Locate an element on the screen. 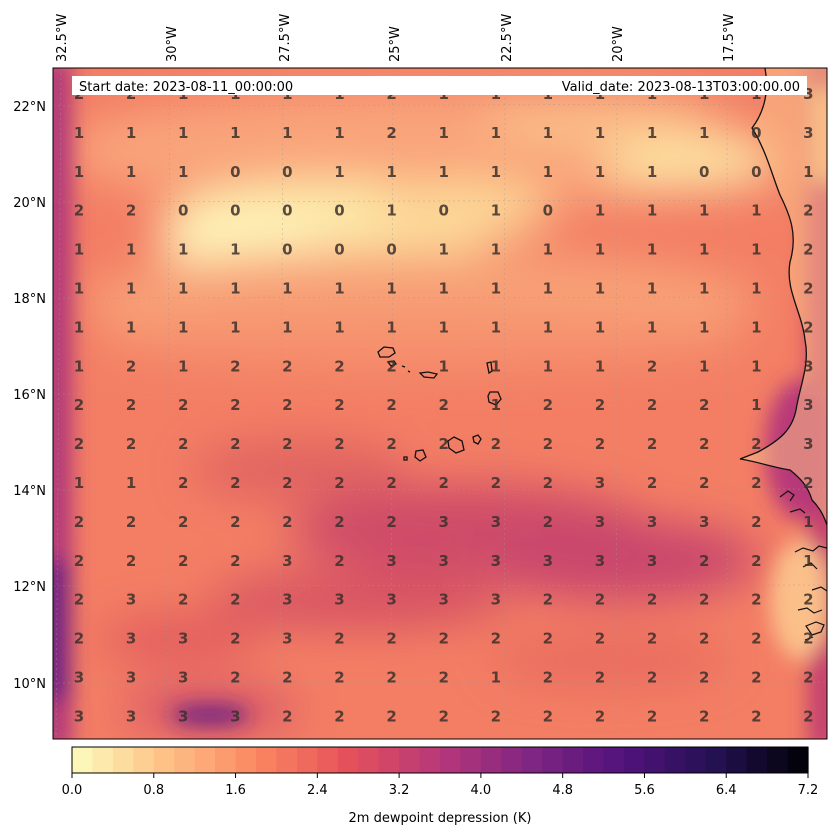 The height and width of the screenshot is (840, 837). header-box is located at coordinates (439, 85).